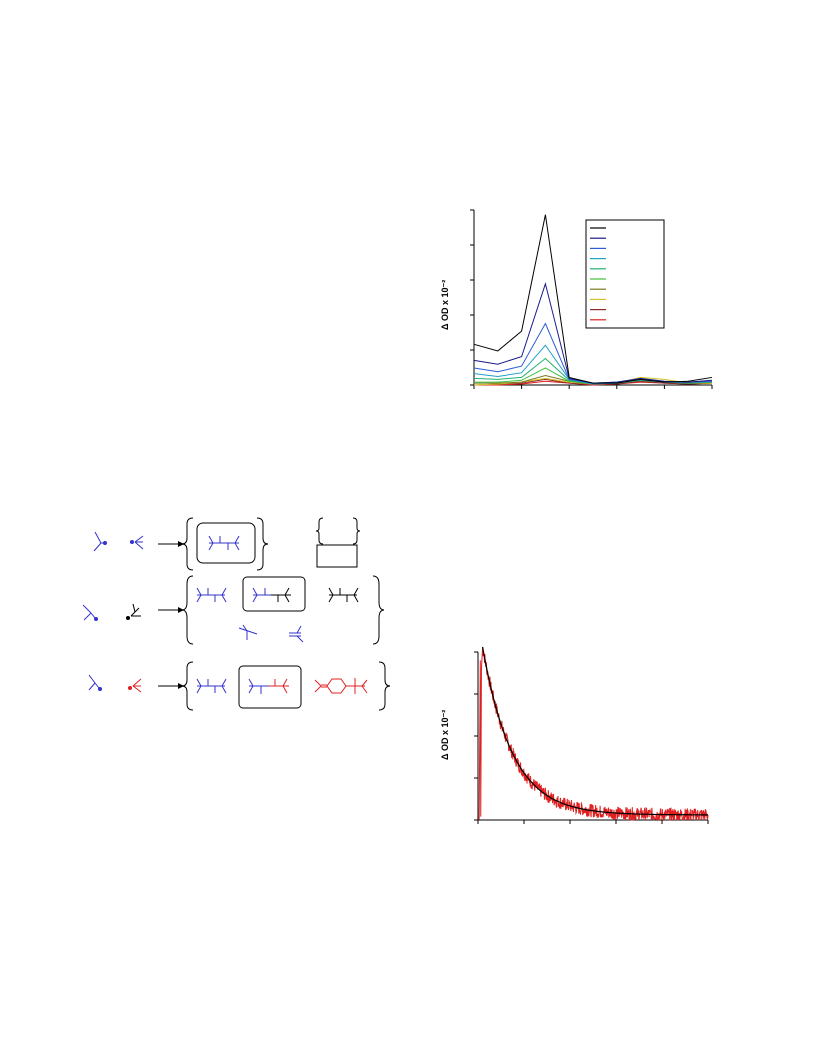 The height and width of the screenshot is (1056, 816). I want to click on bracket-small, so click(338, 531).